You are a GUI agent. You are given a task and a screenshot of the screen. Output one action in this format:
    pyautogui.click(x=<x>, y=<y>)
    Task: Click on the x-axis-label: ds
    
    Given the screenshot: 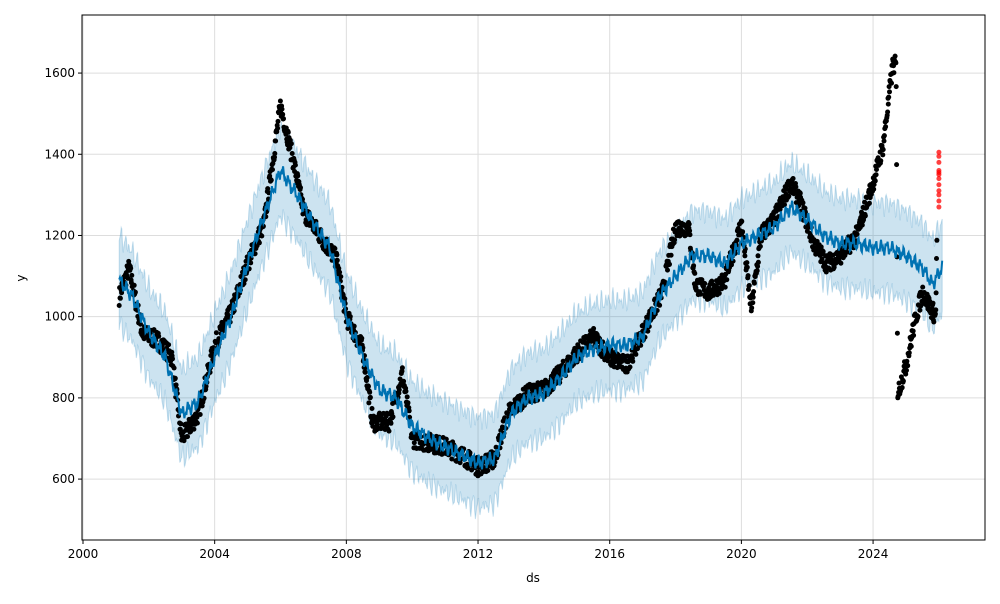 What is the action you would take?
    pyautogui.click(x=533, y=578)
    